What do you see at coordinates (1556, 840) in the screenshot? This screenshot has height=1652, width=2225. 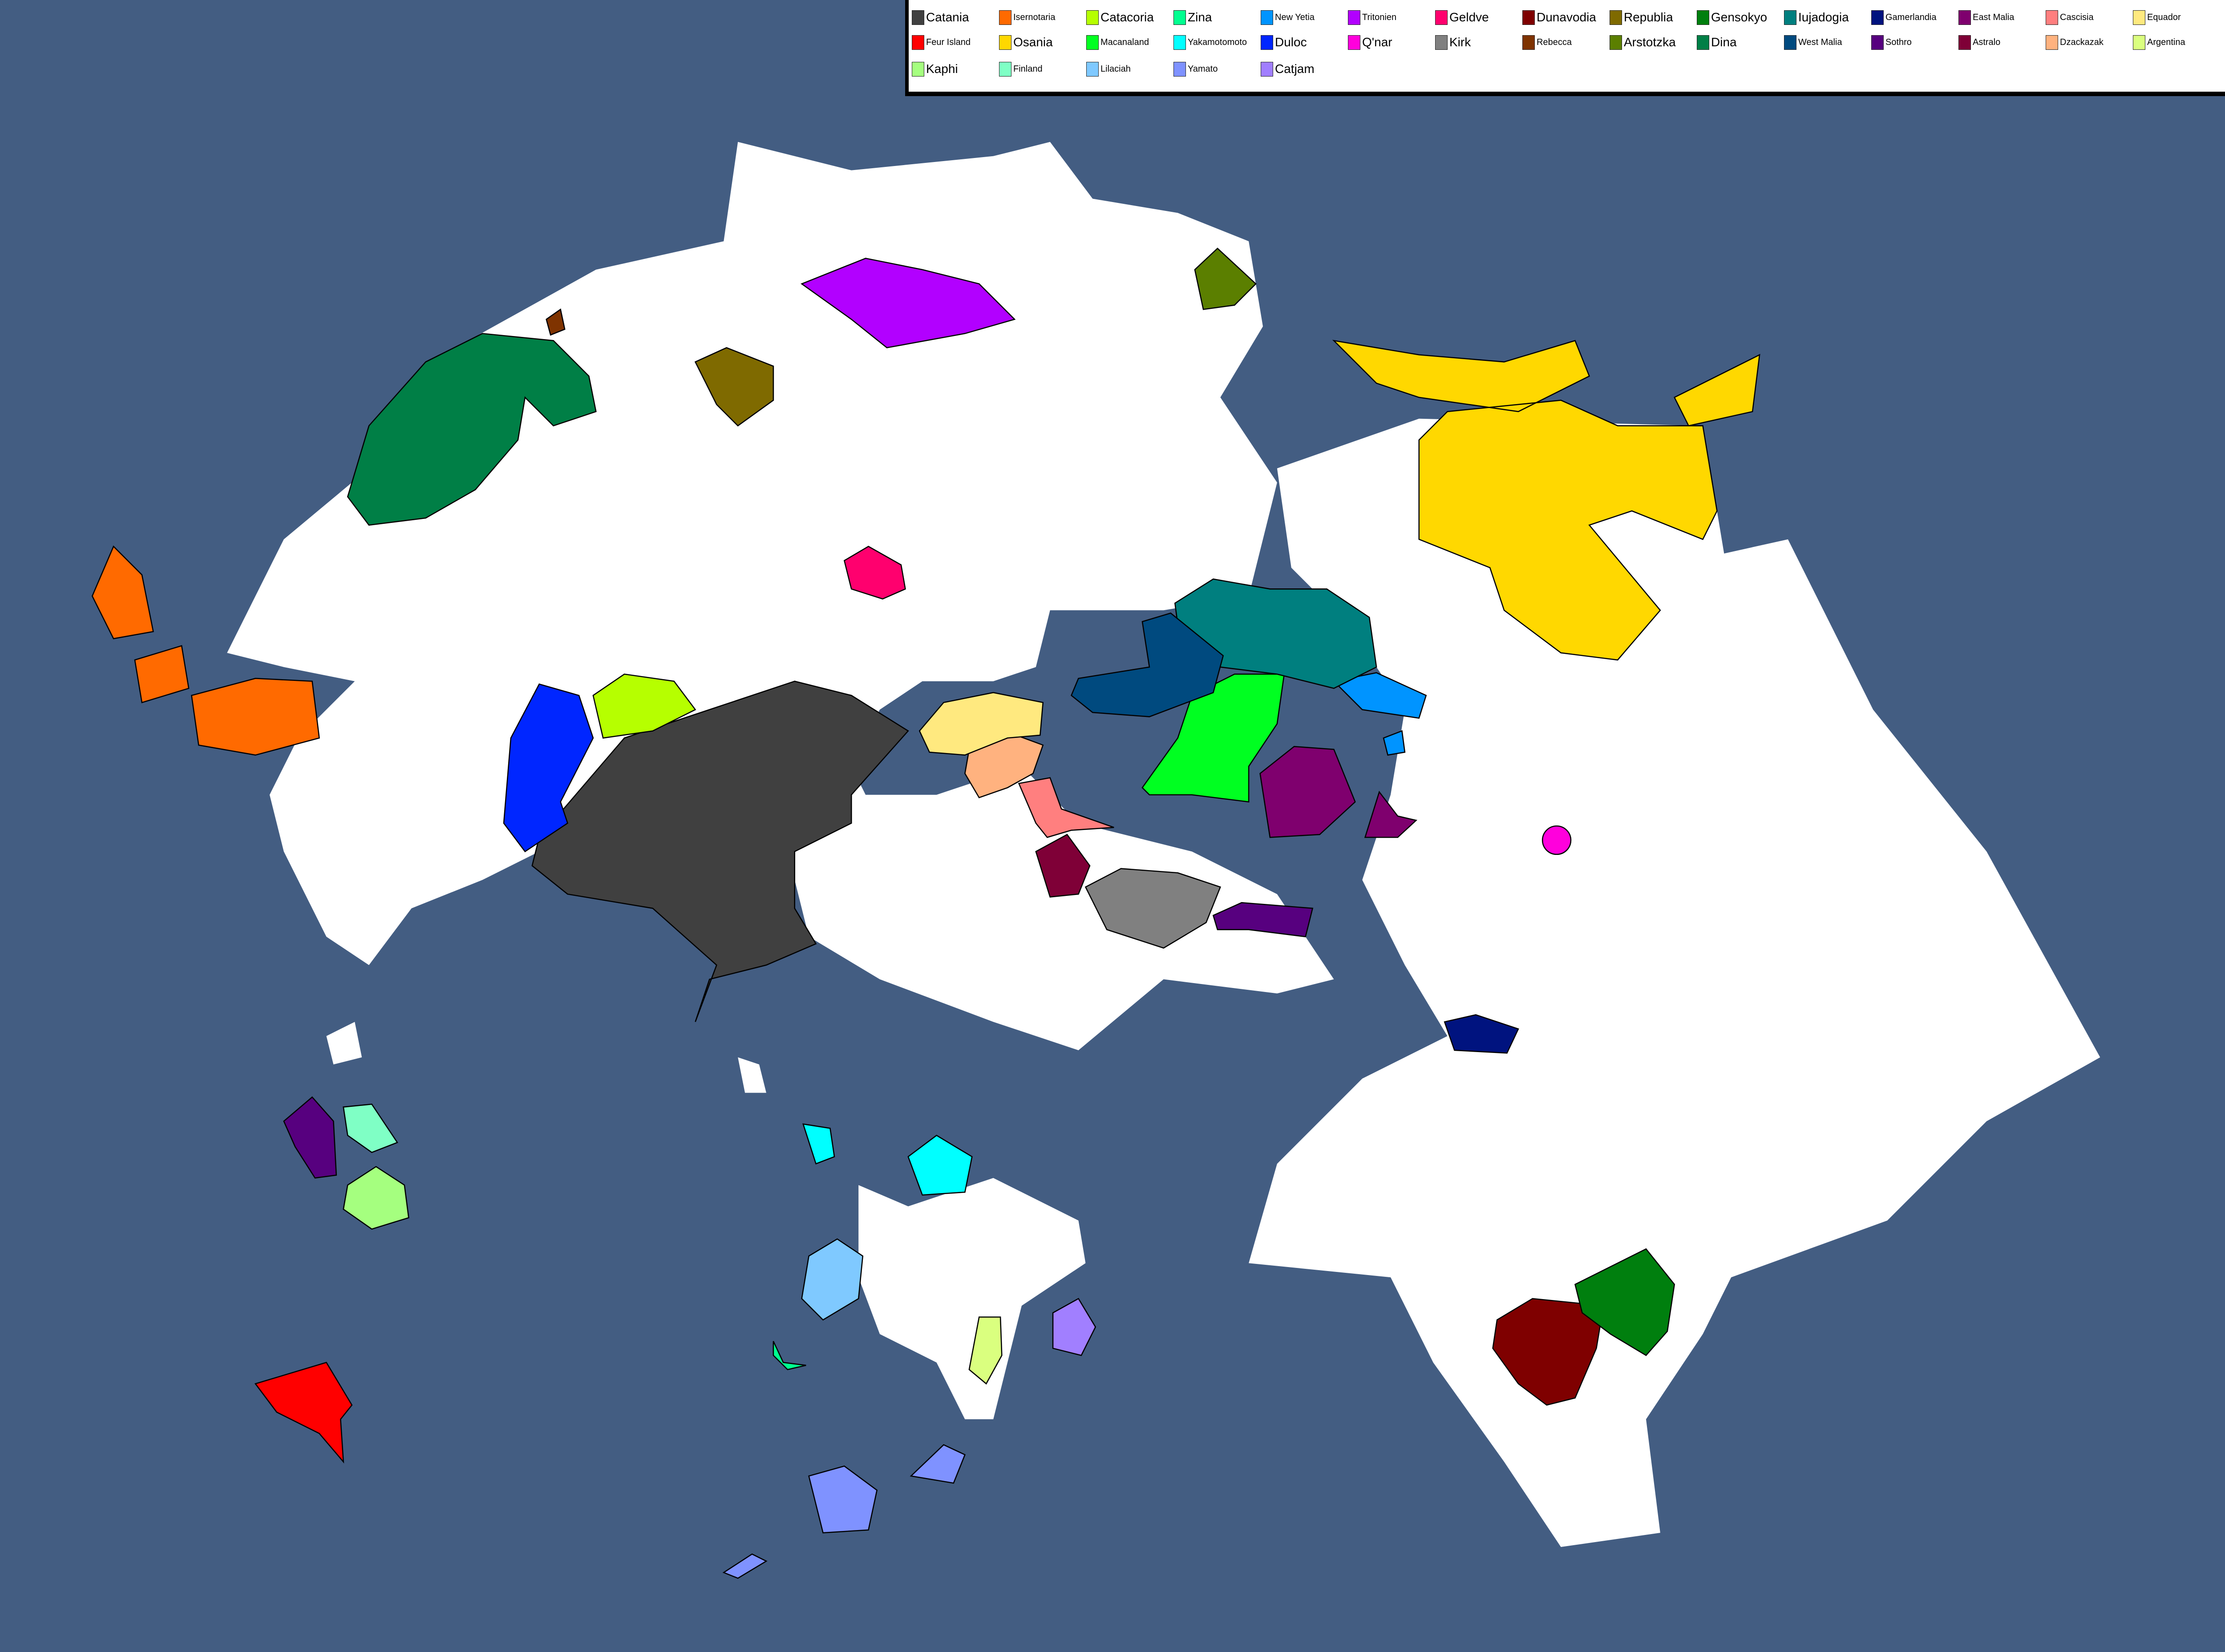 I see `region-q-nar` at bounding box center [1556, 840].